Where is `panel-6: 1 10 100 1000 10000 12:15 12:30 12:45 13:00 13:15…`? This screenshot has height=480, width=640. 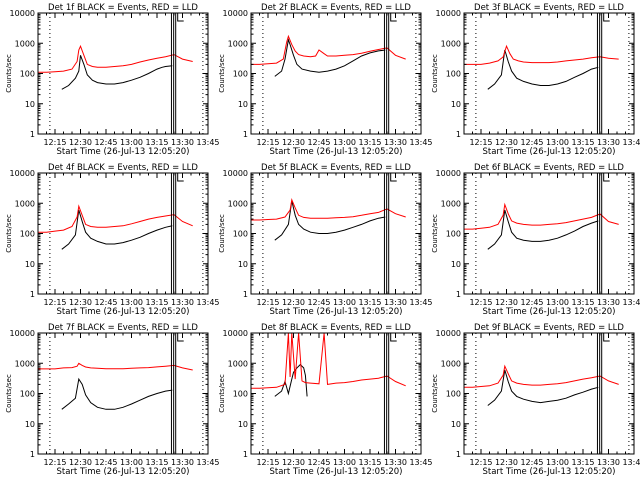 panel-6: 1 10 100 1000 10000 12:15 12:30 12:45 13:00 13:15… is located at coordinates (535, 240).